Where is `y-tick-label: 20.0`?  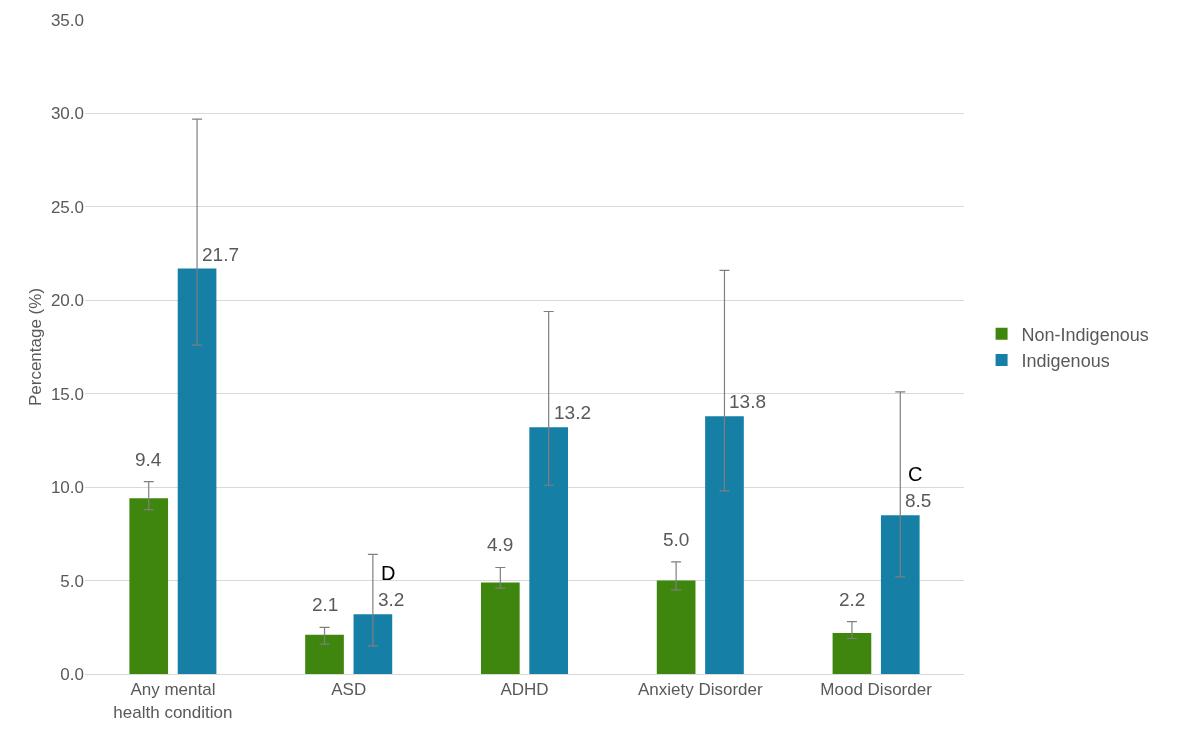
y-tick-label: 20.0 is located at coordinates (67, 301).